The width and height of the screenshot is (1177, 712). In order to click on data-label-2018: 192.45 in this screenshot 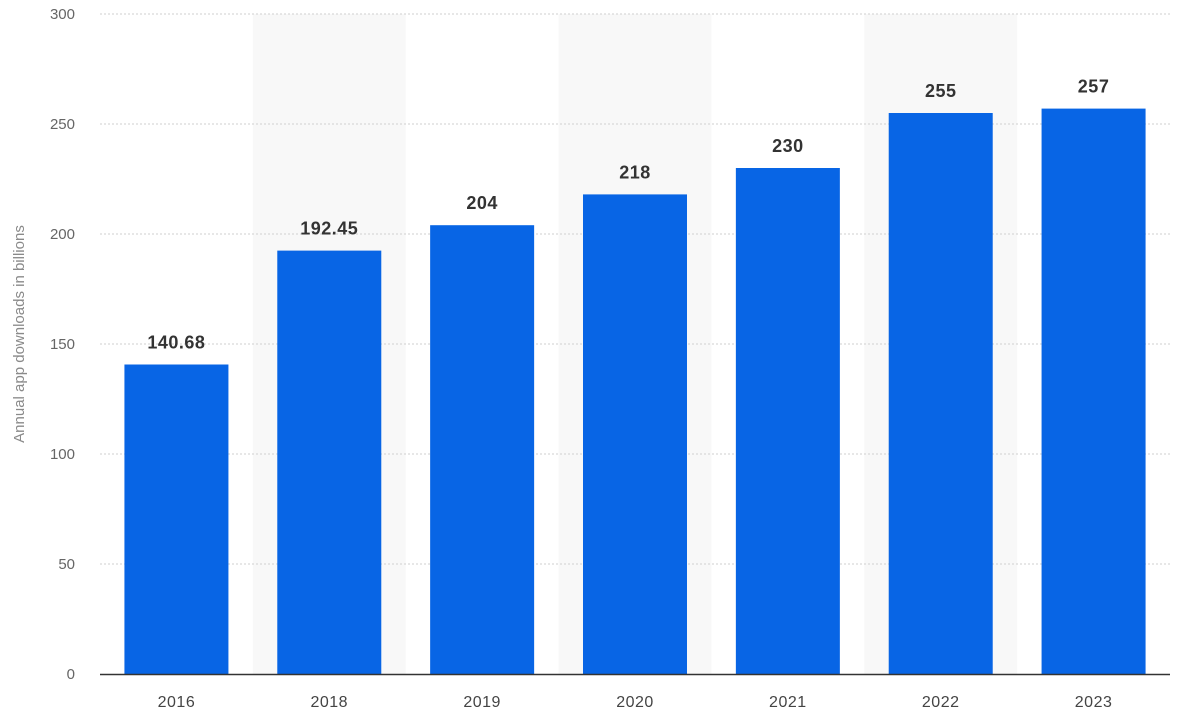, I will do `click(329, 229)`.